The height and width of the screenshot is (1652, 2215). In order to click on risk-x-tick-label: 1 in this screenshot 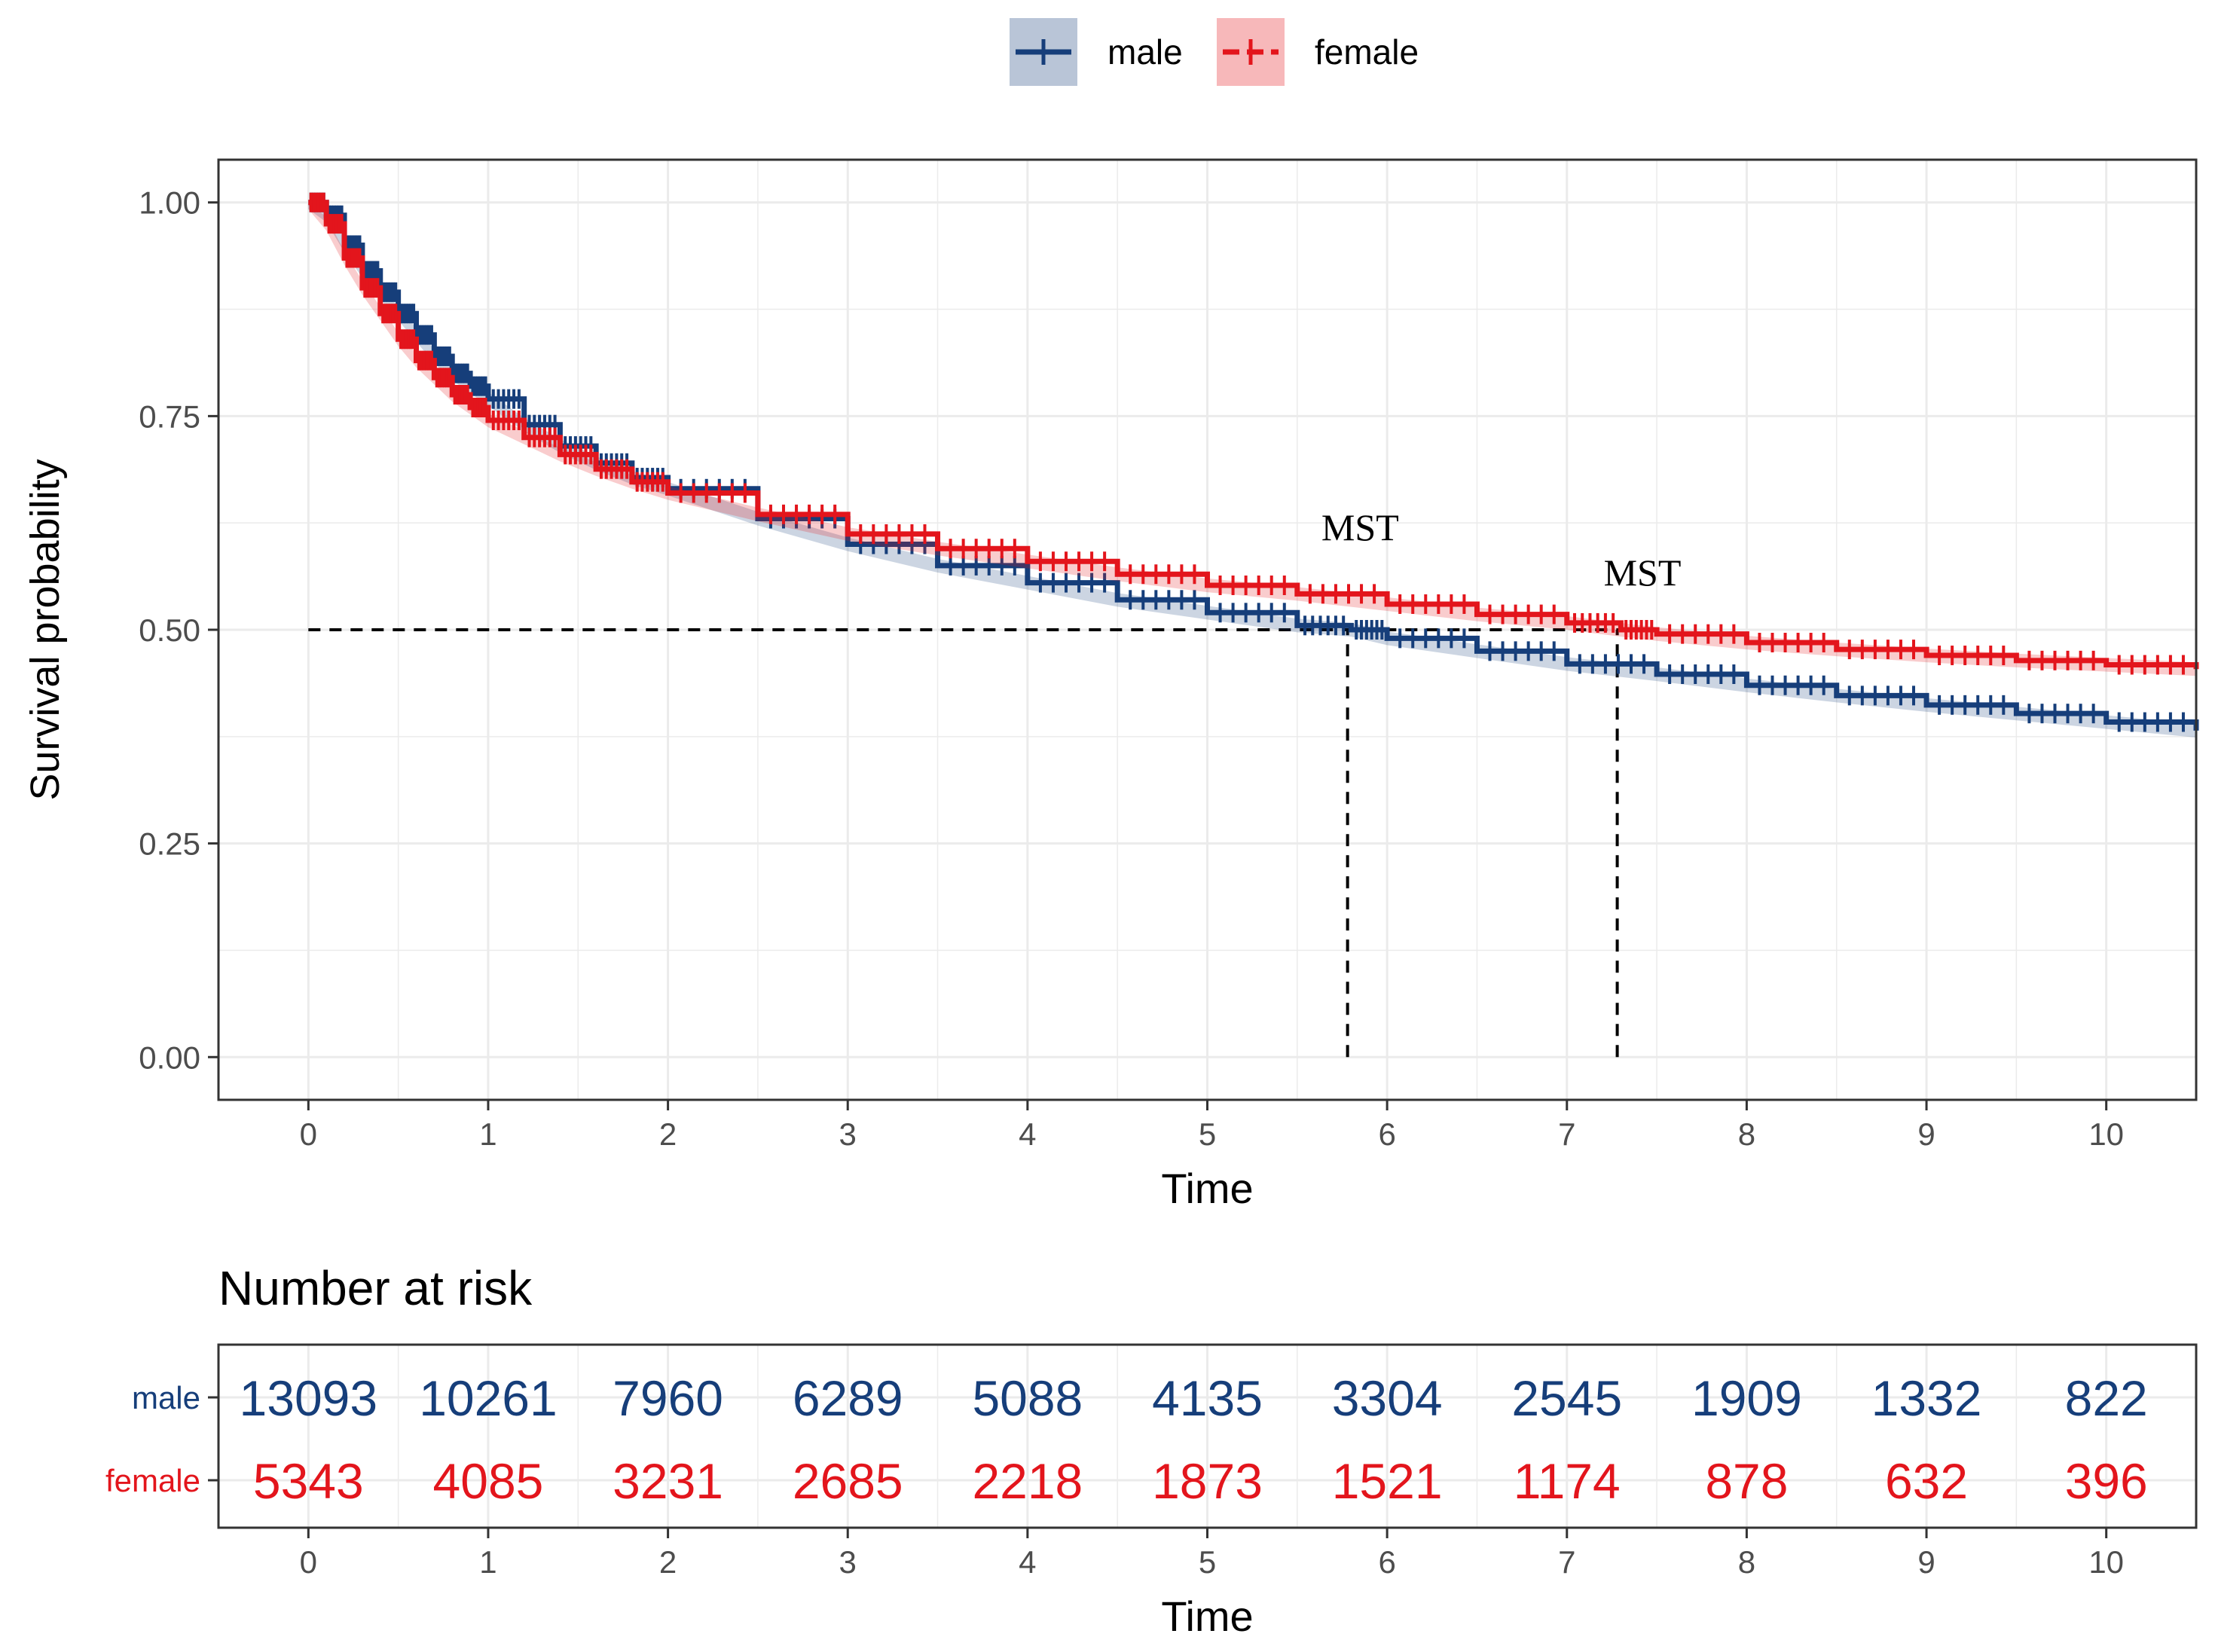, I will do `click(487, 1562)`.